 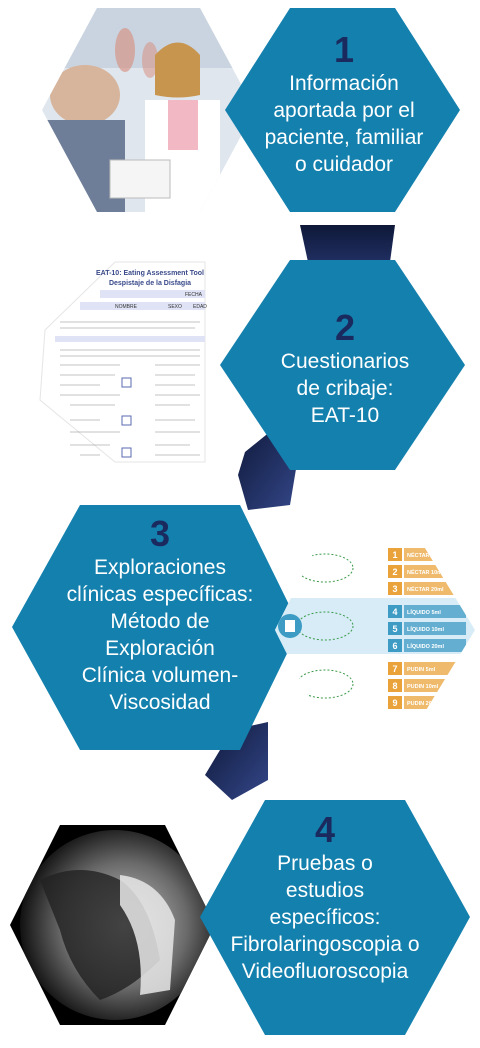 What do you see at coordinates (345, 361) in the screenshot?
I see `step-2-line-1: Cuestionarios` at bounding box center [345, 361].